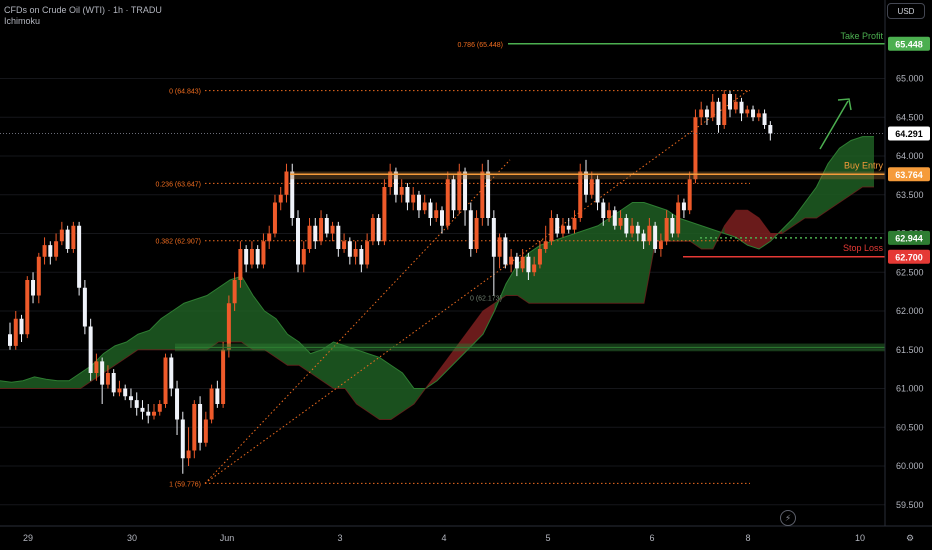  I want to click on stop-loss-tag, so click(909, 256).